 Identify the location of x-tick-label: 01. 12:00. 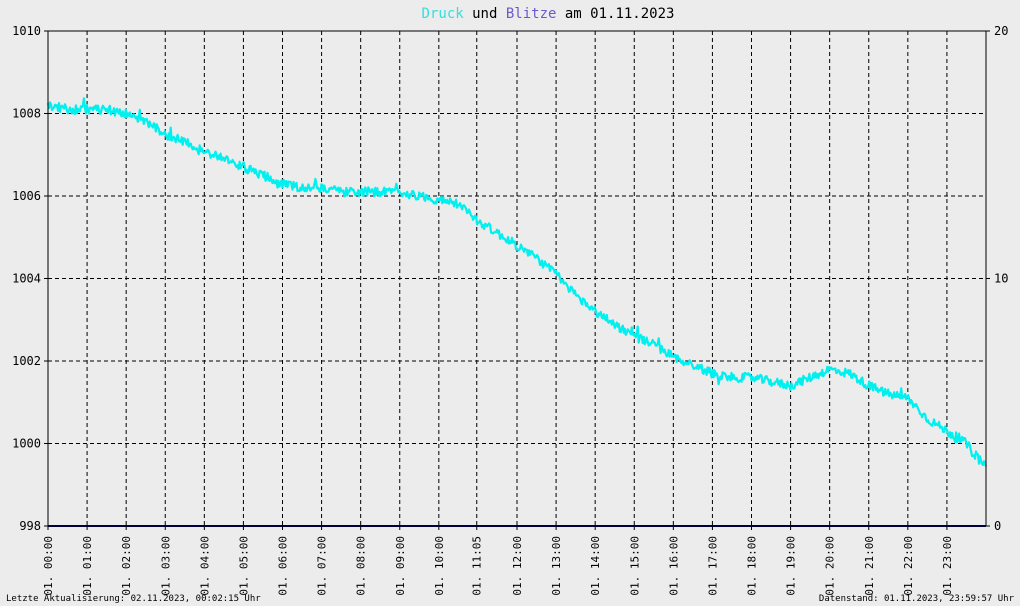
(517, 566).